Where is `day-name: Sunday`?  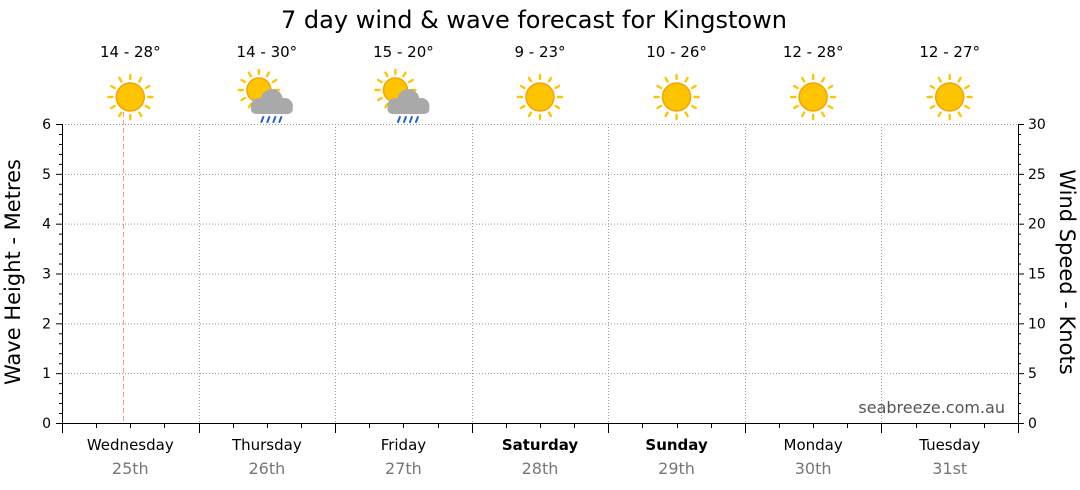
day-name: Sunday is located at coordinates (676, 445).